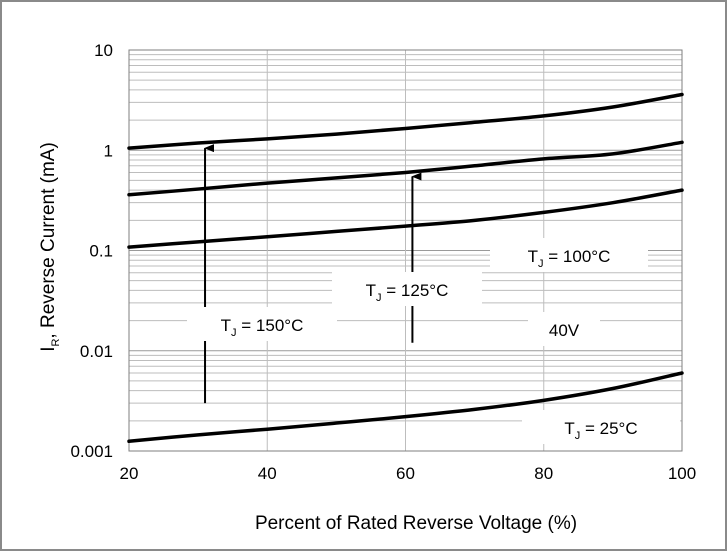 This screenshot has width=727, height=553. What do you see at coordinates (56, 343) in the screenshot?
I see `y-axis-title-subscript: R` at bounding box center [56, 343].